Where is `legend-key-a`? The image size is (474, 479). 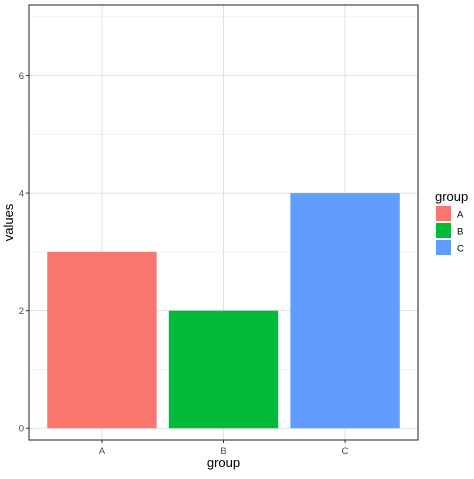
legend-key-a is located at coordinates (443, 213).